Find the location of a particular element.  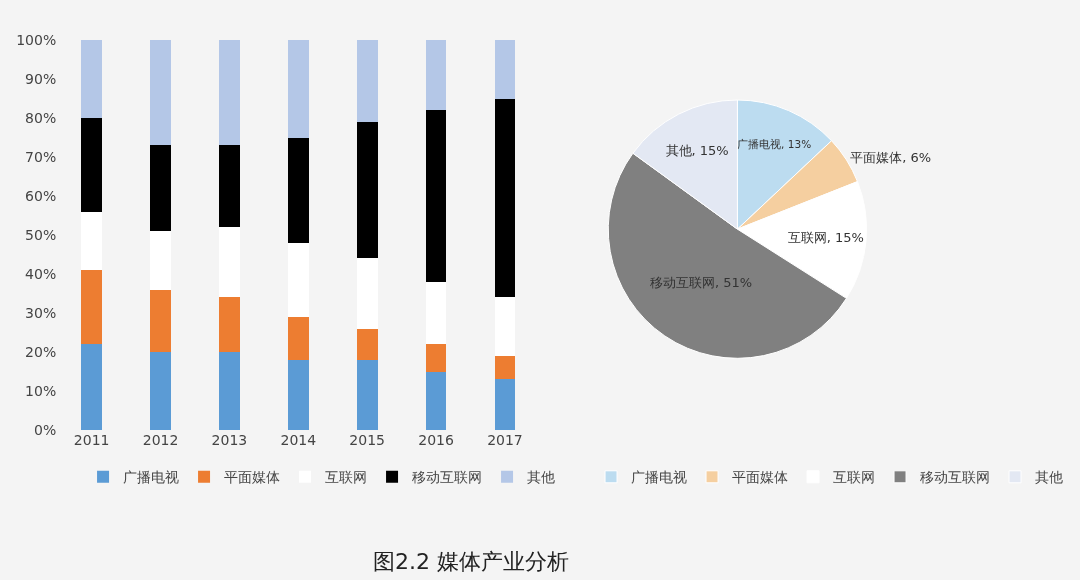

data-label: 互联网, 15% is located at coordinates (825, 238).